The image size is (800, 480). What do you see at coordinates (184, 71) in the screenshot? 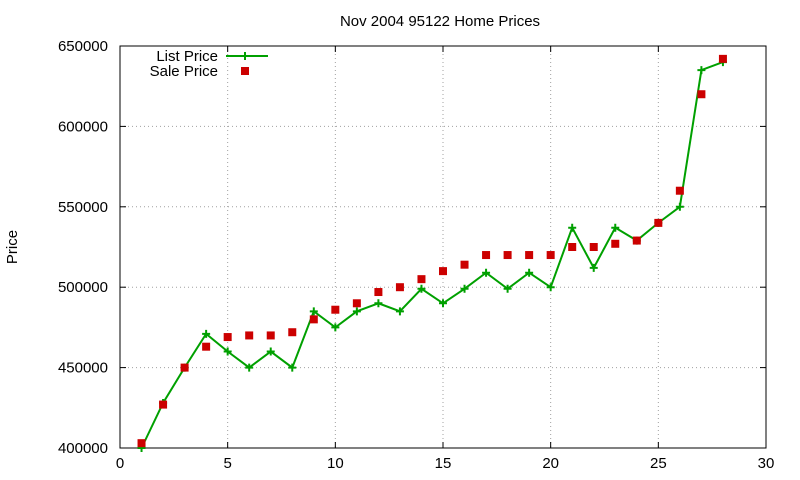
I see `legend-label-sale-price: Sale Price` at bounding box center [184, 71].